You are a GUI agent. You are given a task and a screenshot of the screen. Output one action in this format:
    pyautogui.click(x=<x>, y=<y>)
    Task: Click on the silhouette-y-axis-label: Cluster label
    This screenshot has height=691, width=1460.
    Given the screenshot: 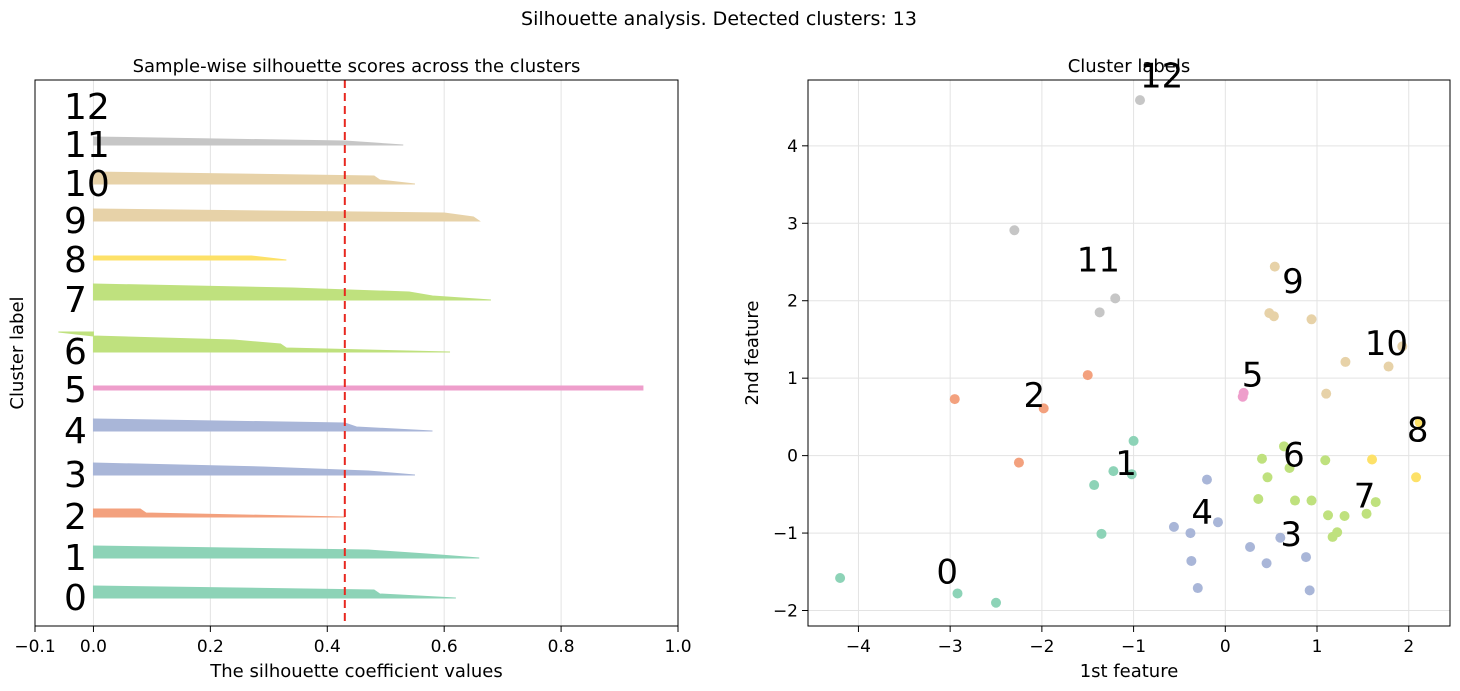 What is the action you would take?
    pyautogui.click(x=17, y=352)
    